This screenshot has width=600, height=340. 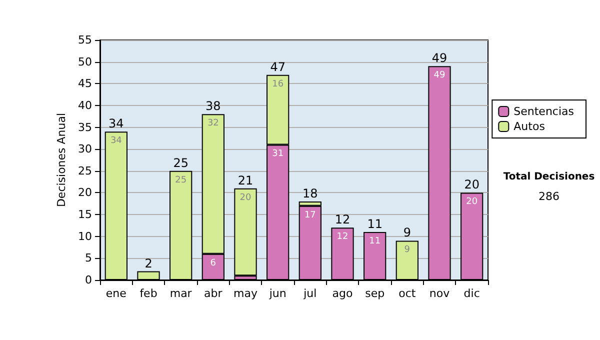 I want to click on total-label: 12, so click(x=342, y=219).